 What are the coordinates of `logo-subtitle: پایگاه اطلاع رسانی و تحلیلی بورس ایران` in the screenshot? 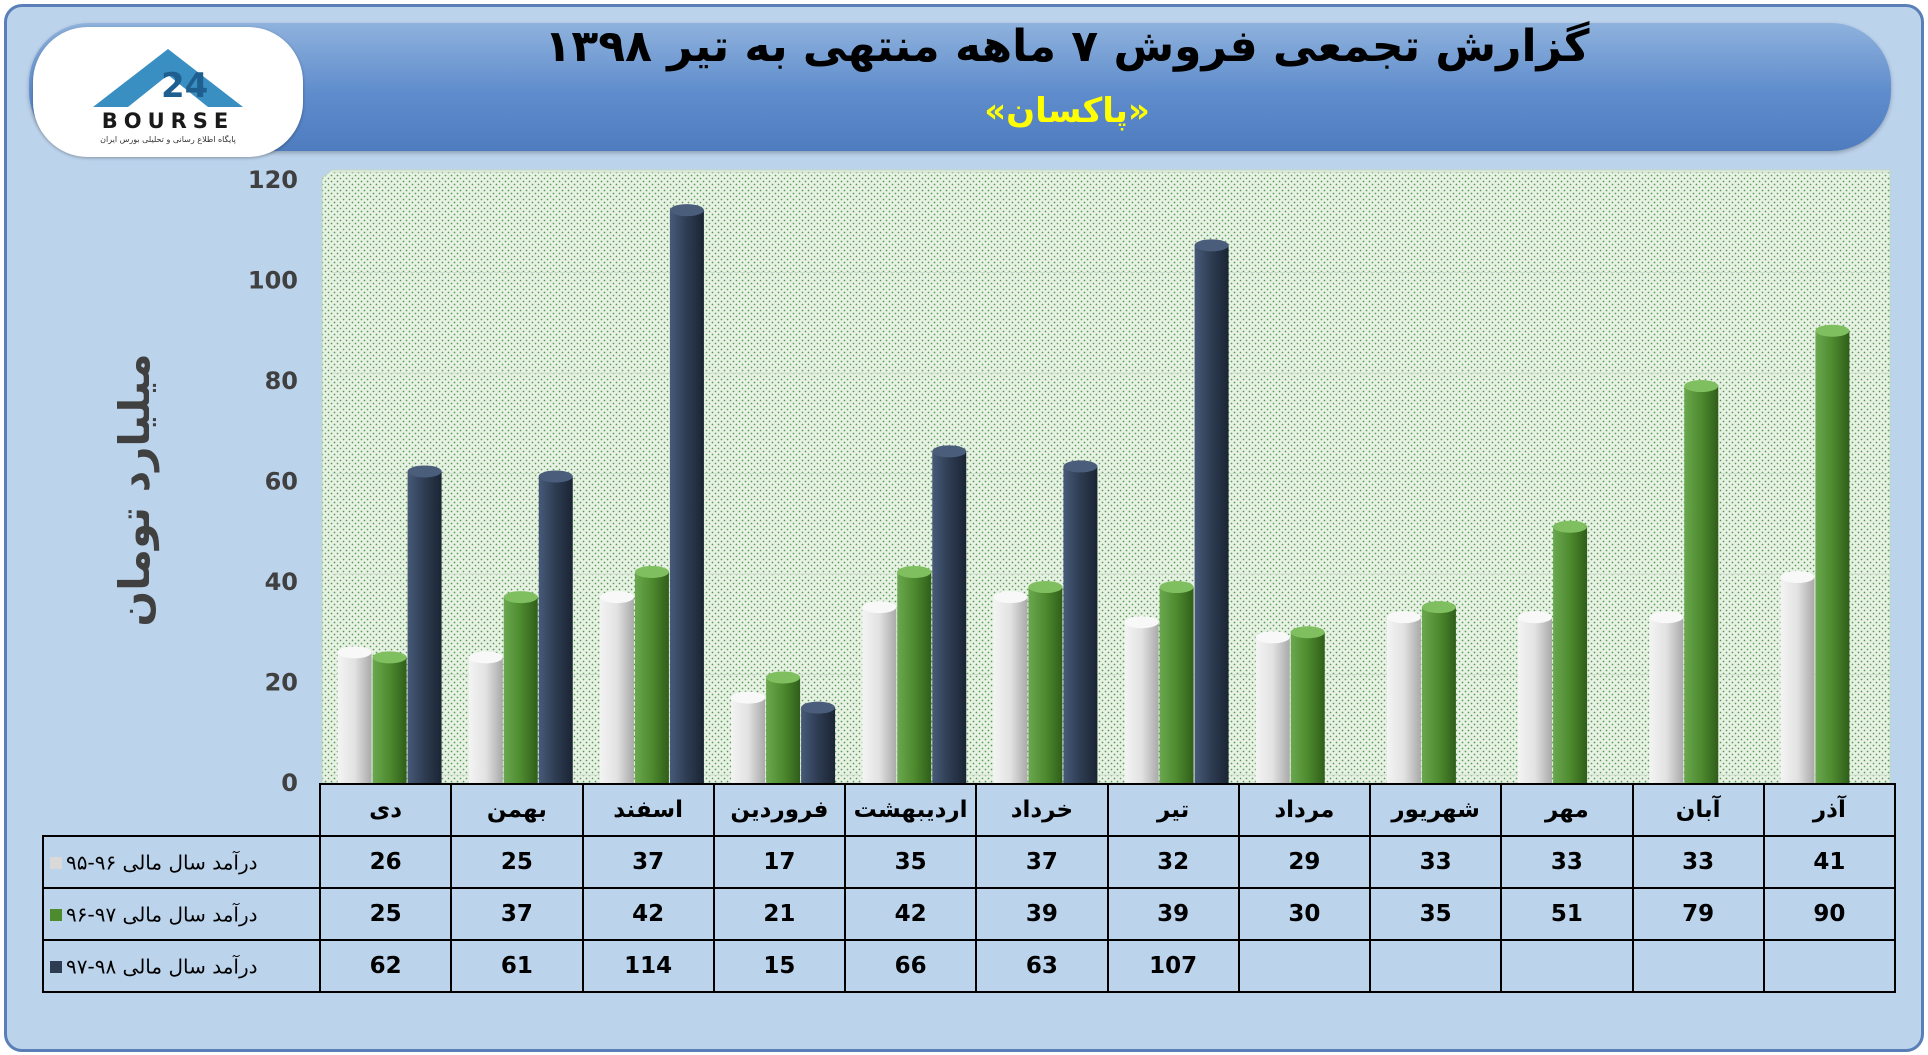 It's located at (168, 139).